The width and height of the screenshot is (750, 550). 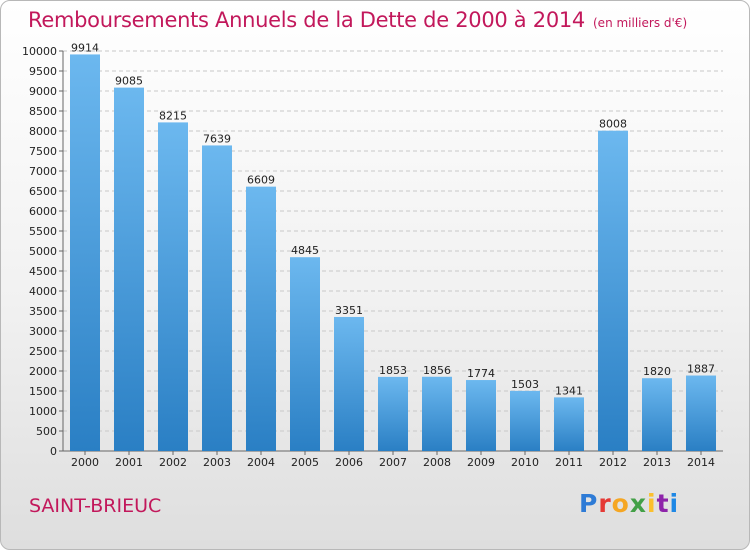 I want to click on y-tick-label: 2500, so click(x=43, y=351).